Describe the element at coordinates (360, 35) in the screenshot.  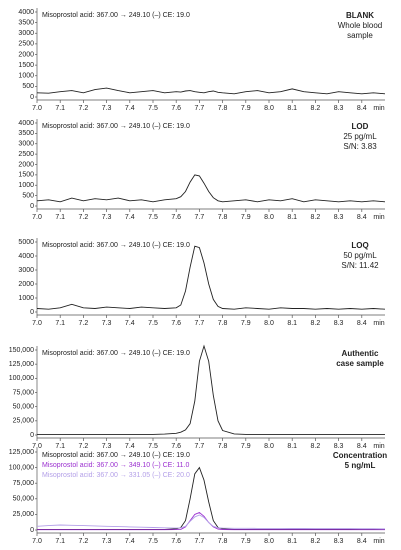
I see `panel-annotation: sample` at that location.